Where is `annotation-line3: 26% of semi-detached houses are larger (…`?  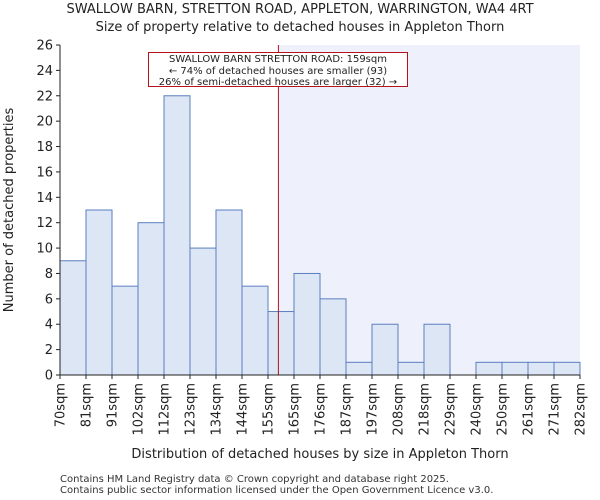
annotation-line3: 26% of semi-detached houses are larger (… is located at coordinates (278, 82).